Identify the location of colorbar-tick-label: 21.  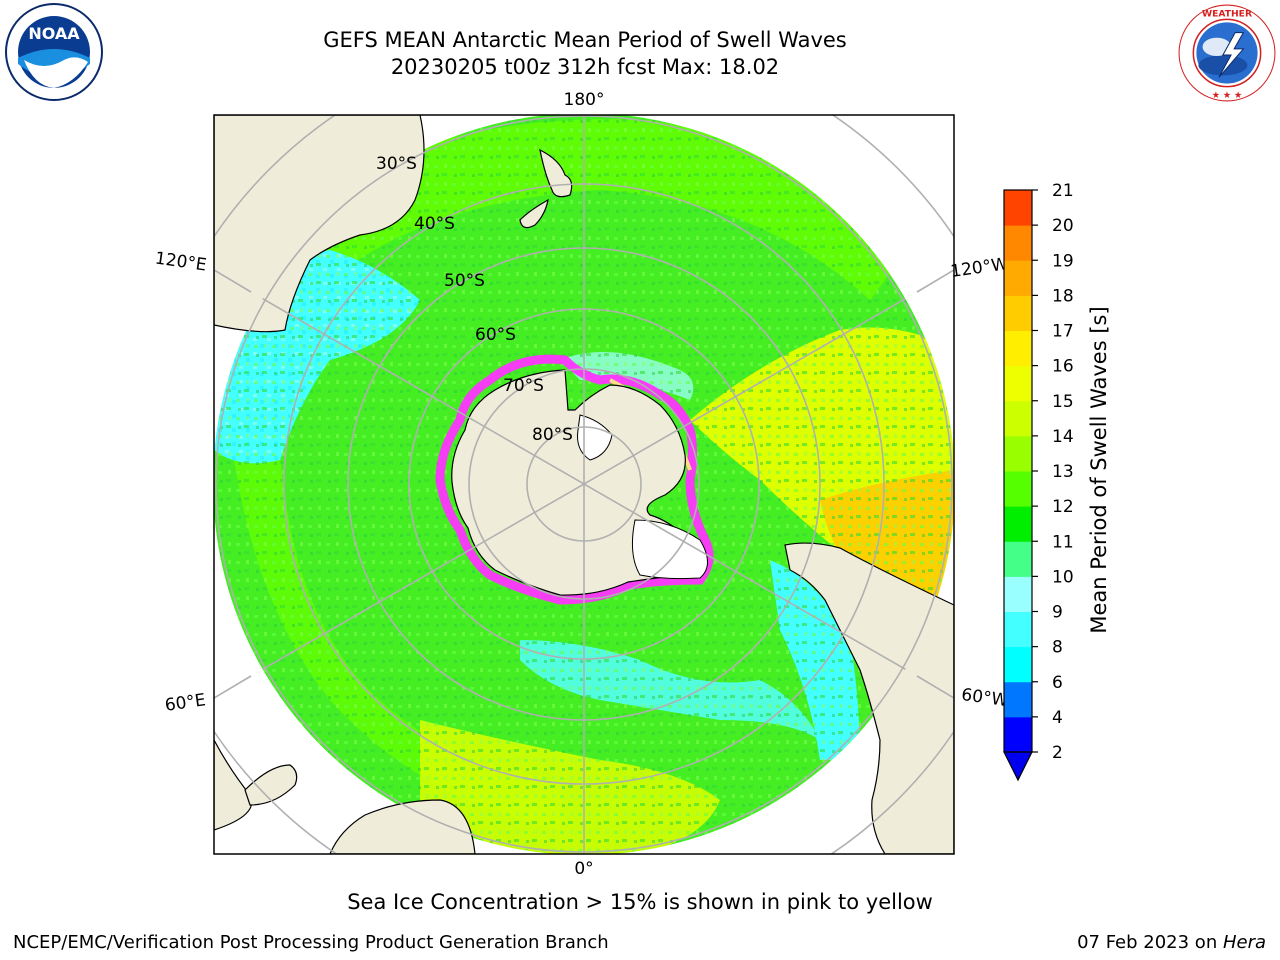
(1063, 191).